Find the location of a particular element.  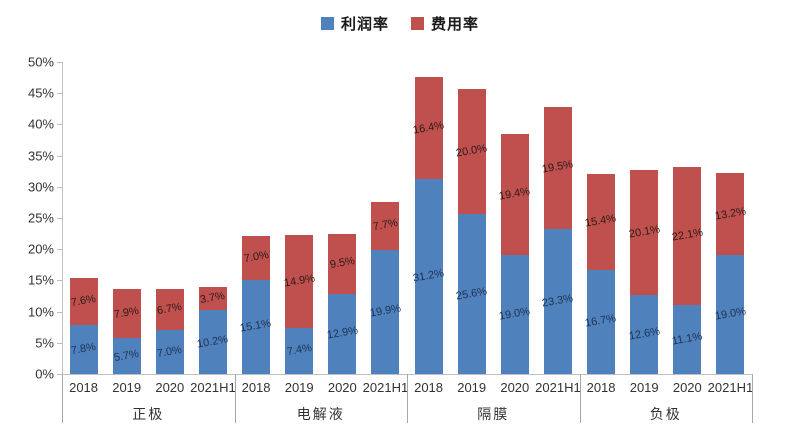

data-label: 16.7% is located at coordinates (601, 321).